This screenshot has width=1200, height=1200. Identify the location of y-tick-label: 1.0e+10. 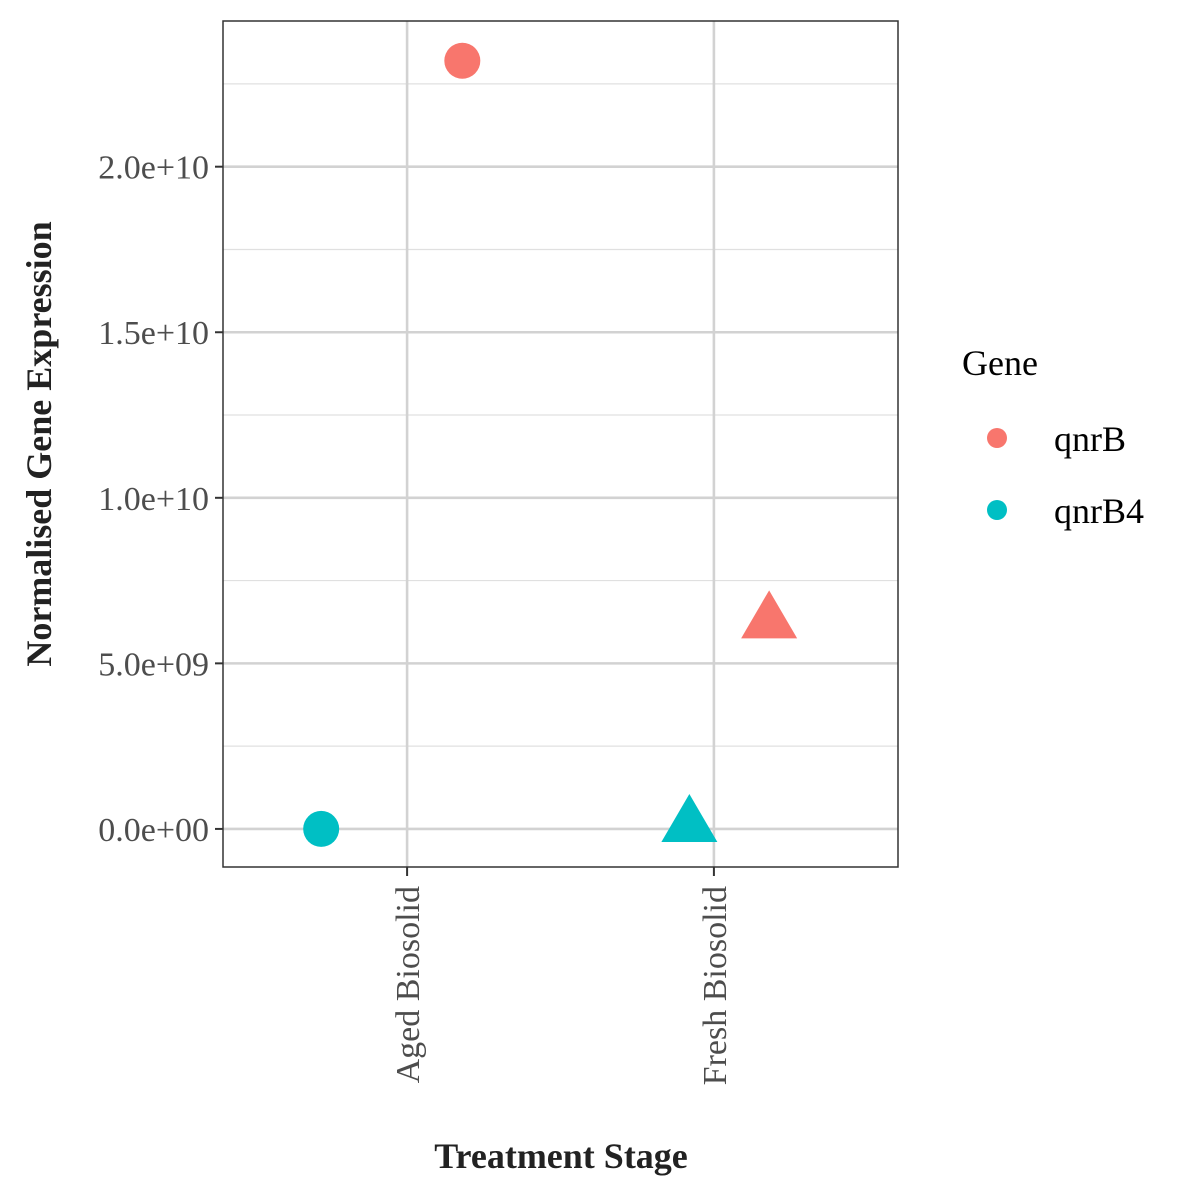
(153, 499).